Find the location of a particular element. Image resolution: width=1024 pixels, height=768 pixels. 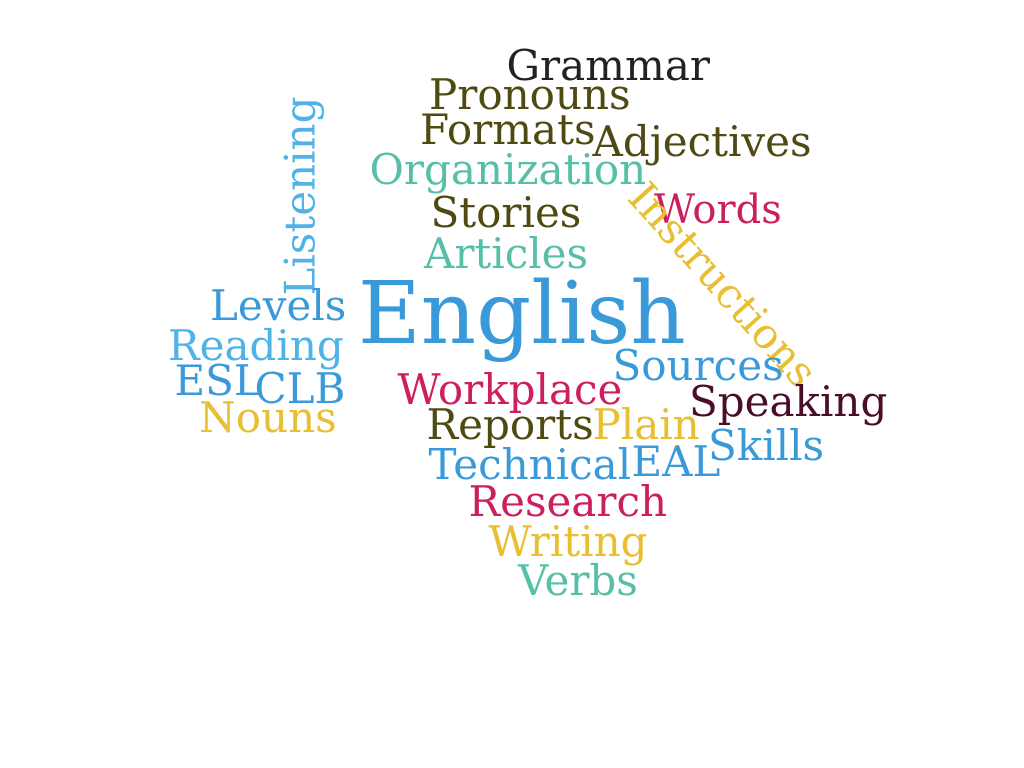

word-verbs: Verbs is located at coordinates (578, 580).